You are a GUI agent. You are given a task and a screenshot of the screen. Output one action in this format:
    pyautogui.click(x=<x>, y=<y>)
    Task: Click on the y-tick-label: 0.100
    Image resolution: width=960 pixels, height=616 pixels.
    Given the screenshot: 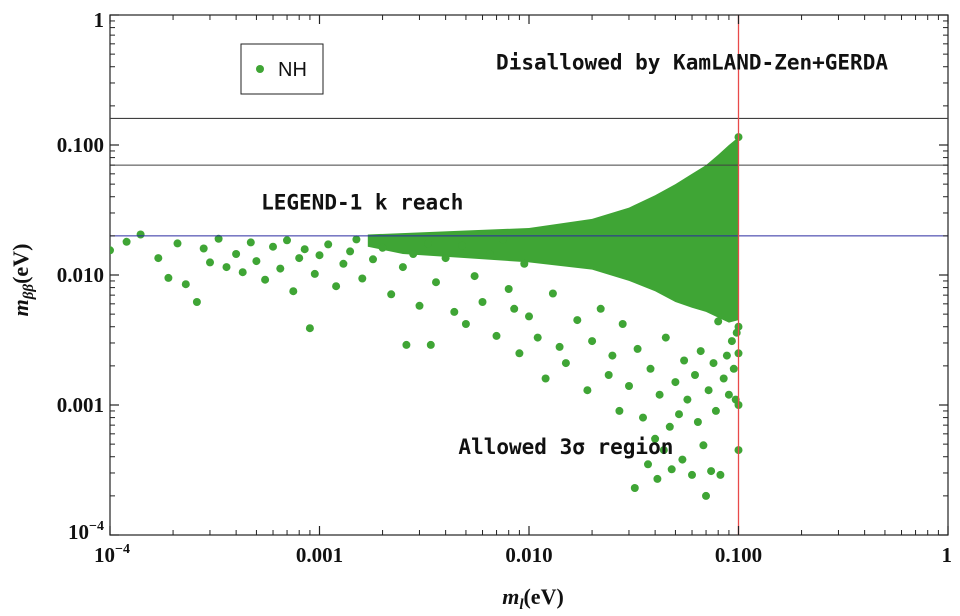 What is the action you would take?
    pyautogui.click(x=80, y=145)
    